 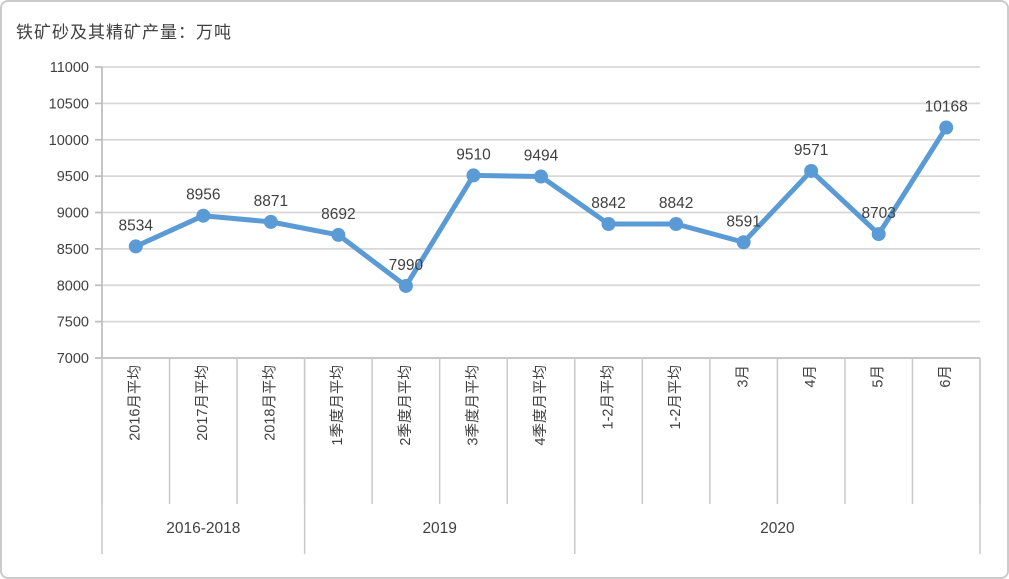 What do you see at coordinates (202, 403) in the screenshot?
I see `x-axis-label: 2017月平均` at bounding box center [202, 403].